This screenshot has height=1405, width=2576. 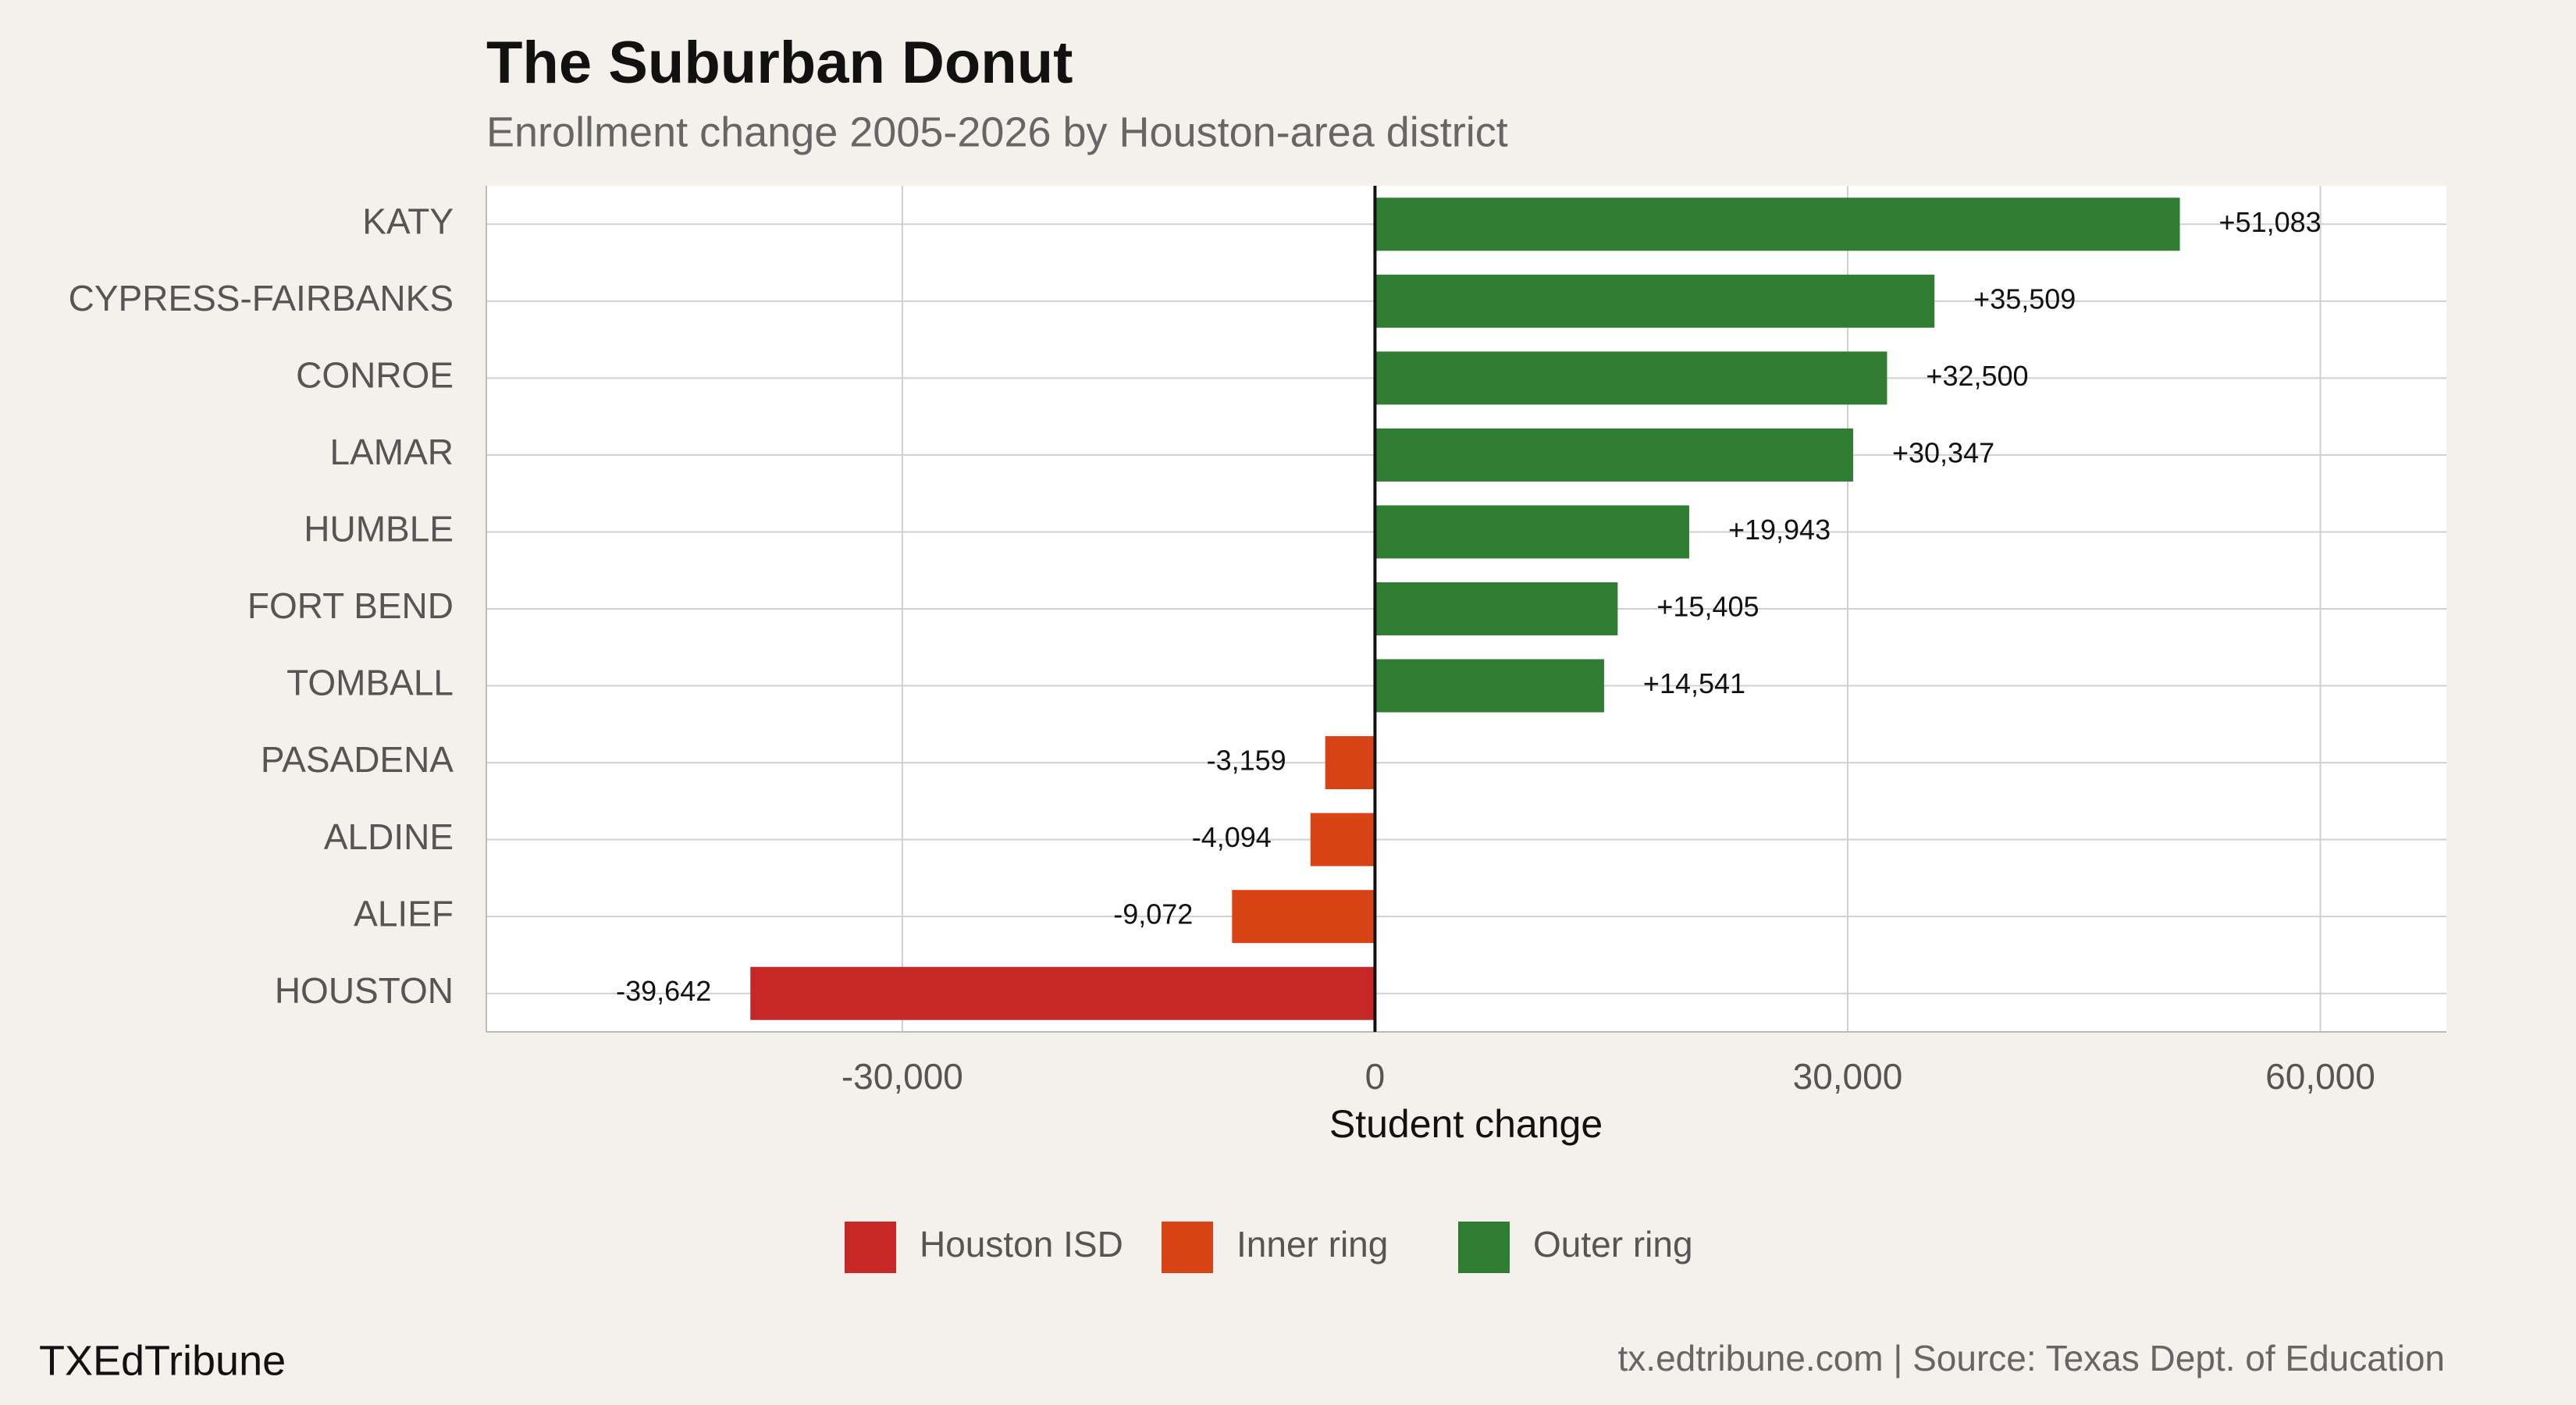 What do you see at coordinates (1613, 1244) in the screenshot?
I see `legend-label: Outer ring` at bounding box center [1613, 1244].